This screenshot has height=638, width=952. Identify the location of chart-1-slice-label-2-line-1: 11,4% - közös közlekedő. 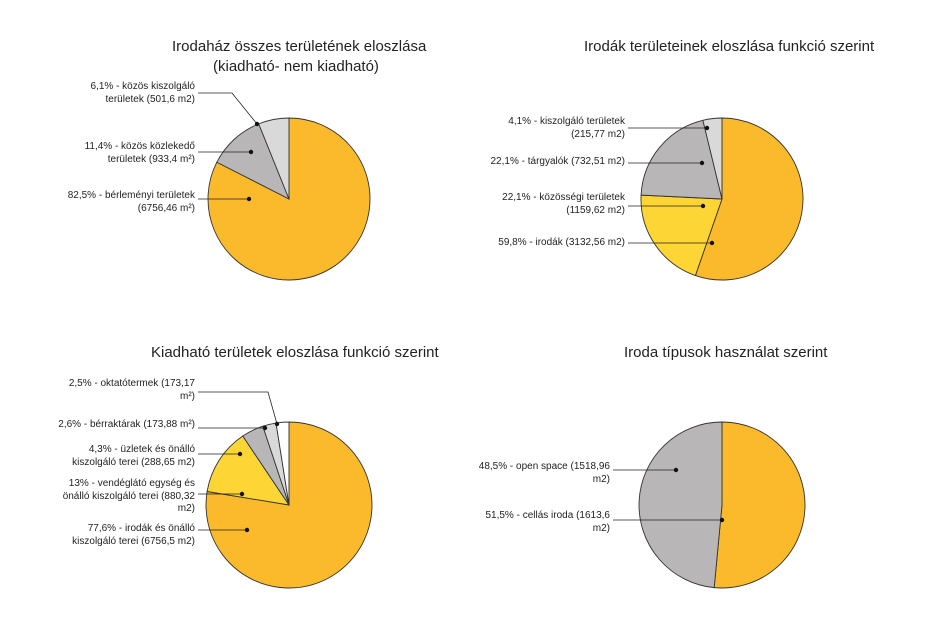
(139, 146).